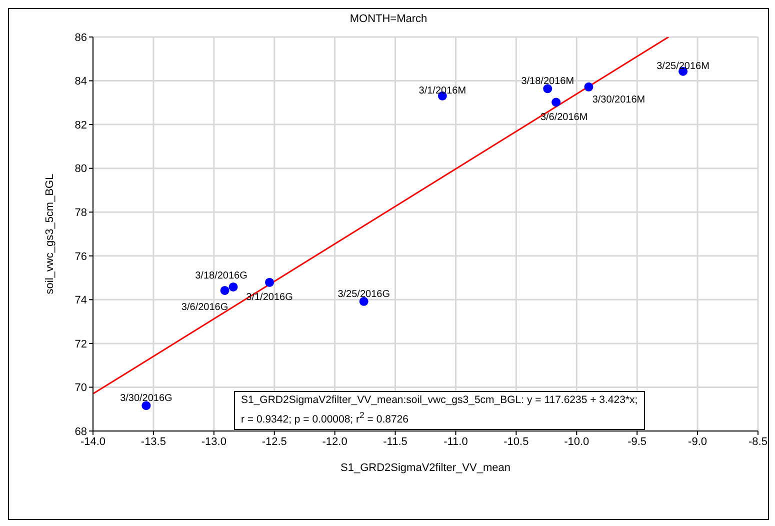  What do you see at coordinates (456, 442) in the screenshot?
I see `x-tick-label: -11.0` at bounding box center [456, 442].